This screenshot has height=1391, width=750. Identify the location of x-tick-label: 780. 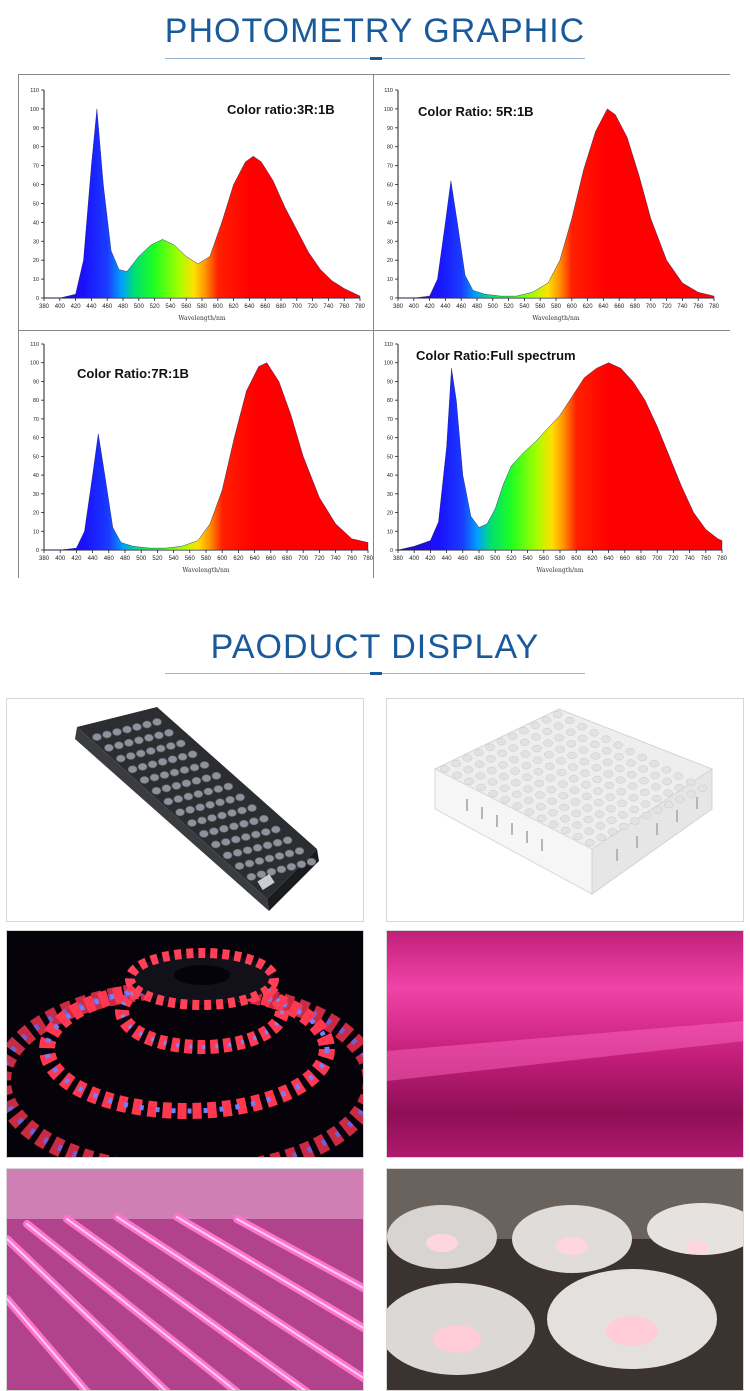
(722, 559).